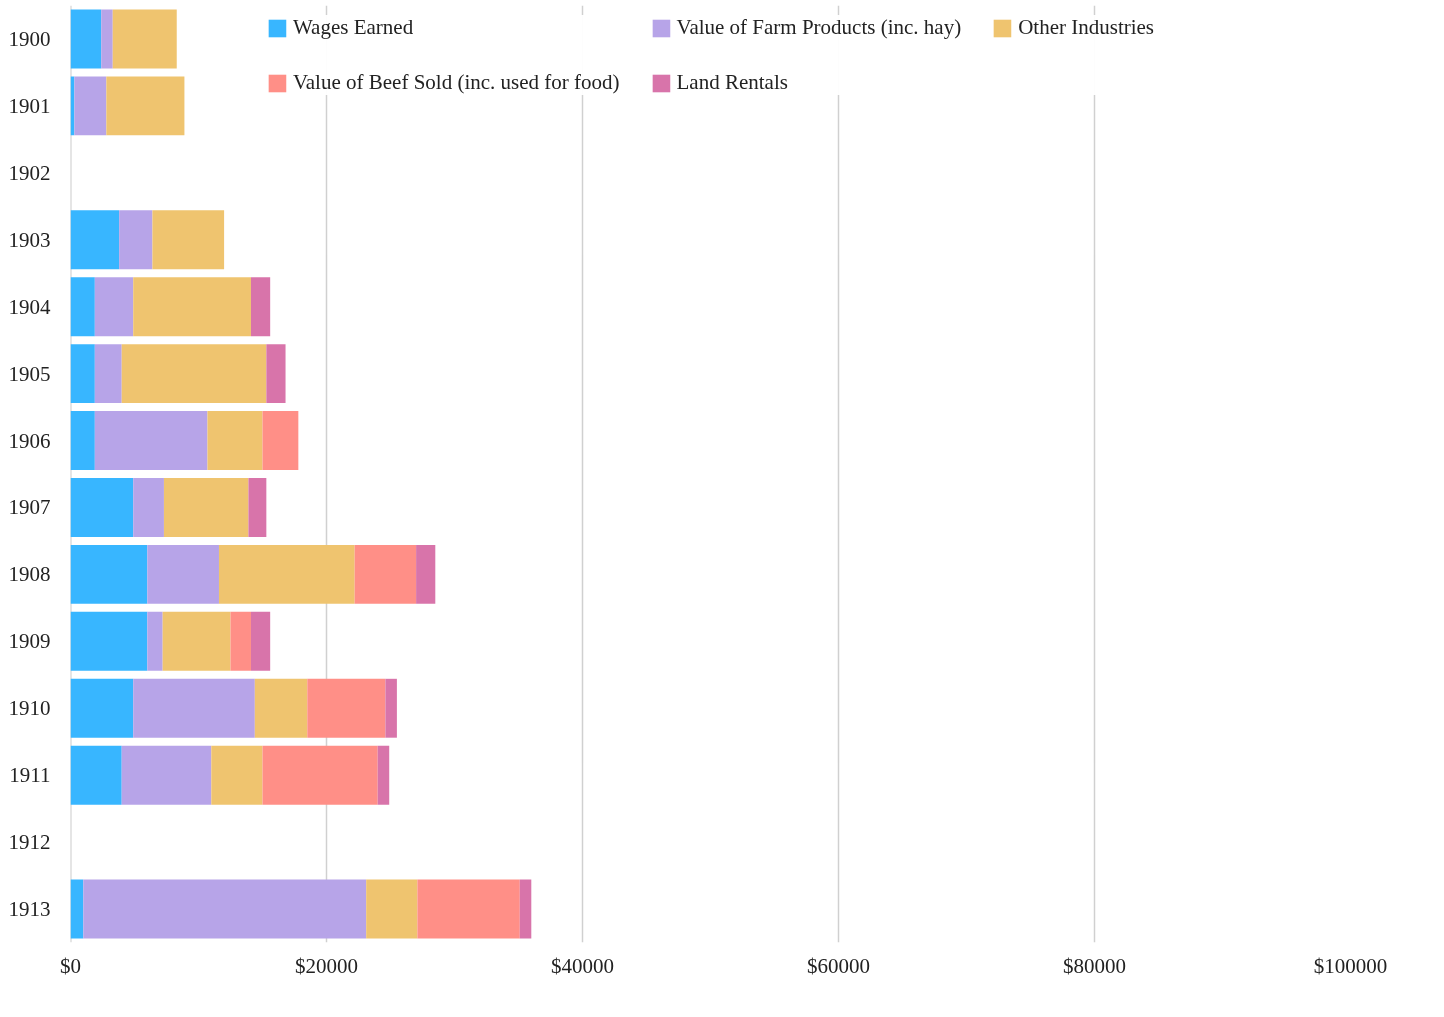 The width and height of the screenshot is (1444, 1017). Describe the element at coordinates (29, 842) in the screenshot. I see `y-tick-label: 1912` at that location.